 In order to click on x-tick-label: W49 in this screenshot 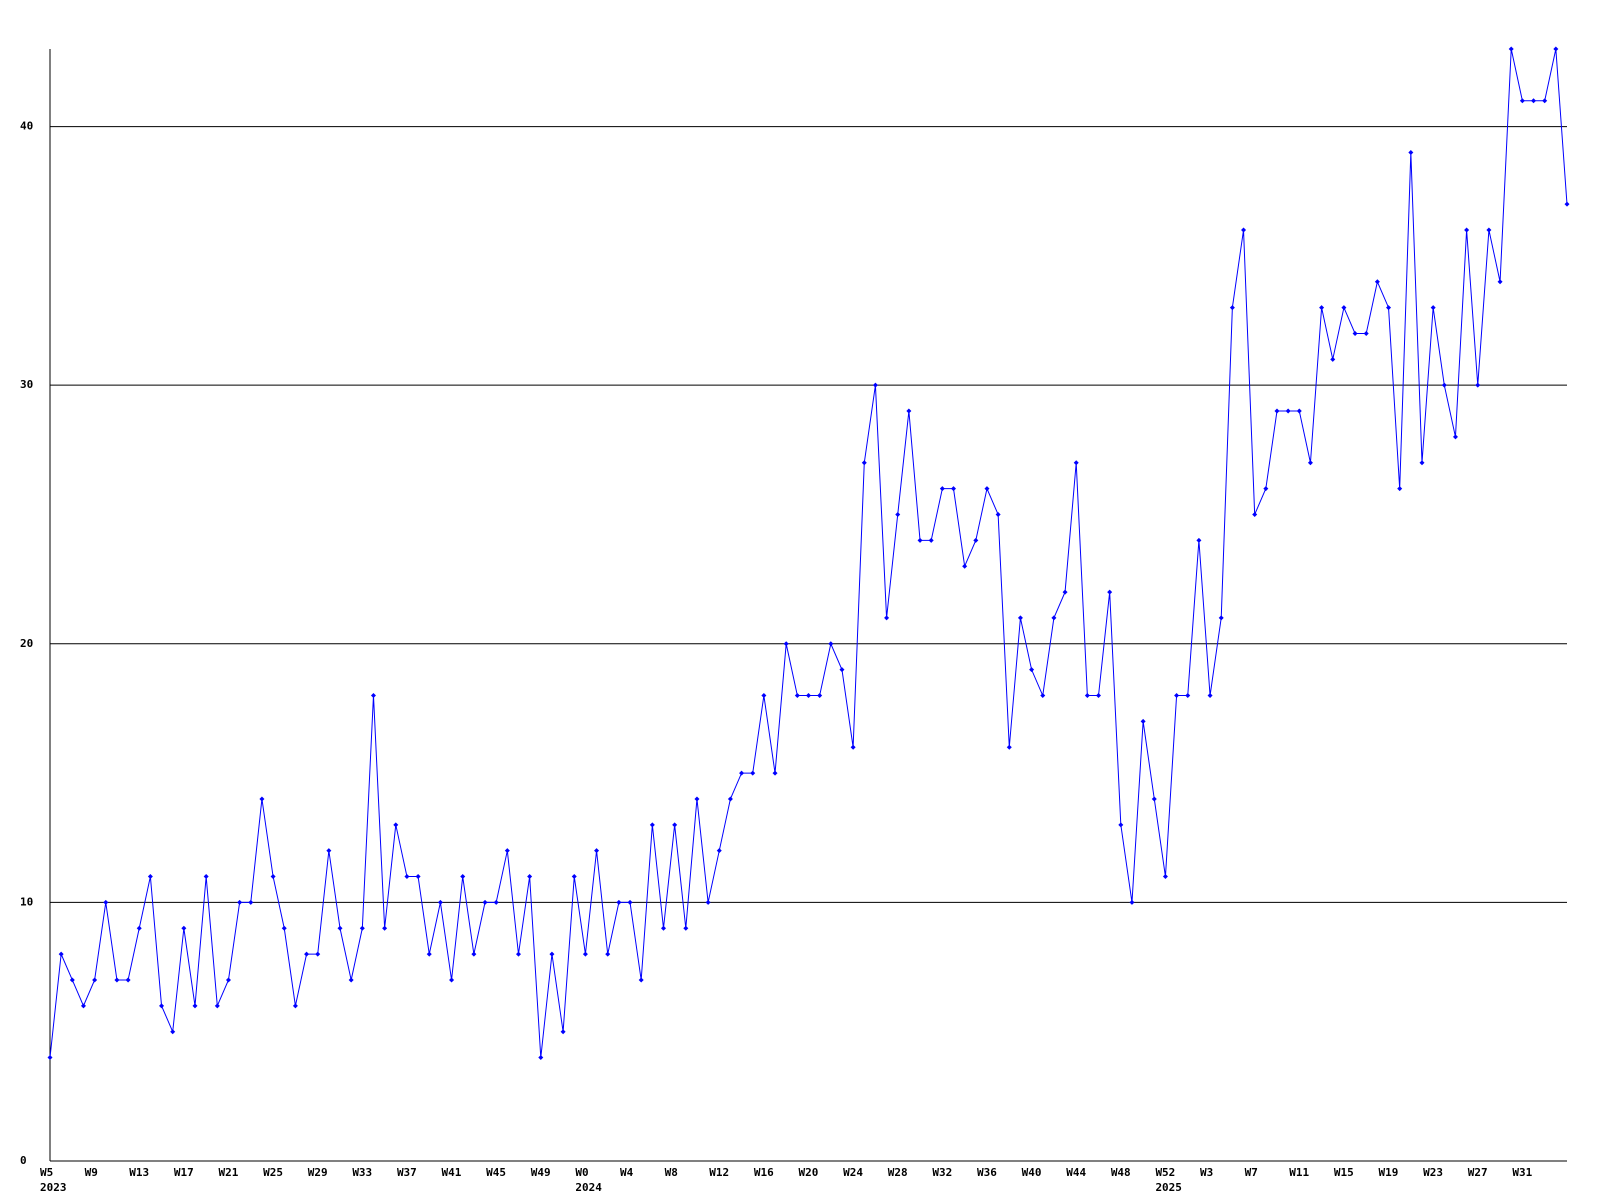, I will do `click(541, 1172)`.